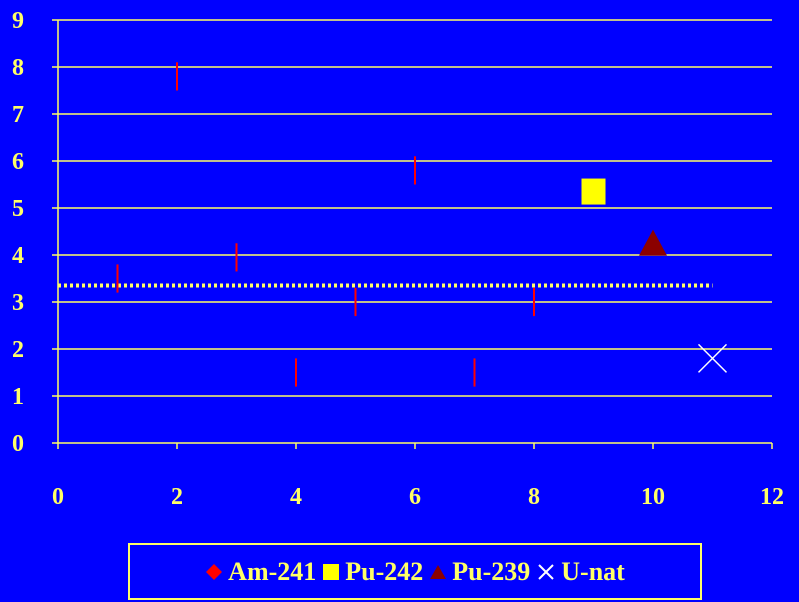  Describe the element at coordinates (18, 21) in the screenshot. I see `y-tick-label: 9` at that location.